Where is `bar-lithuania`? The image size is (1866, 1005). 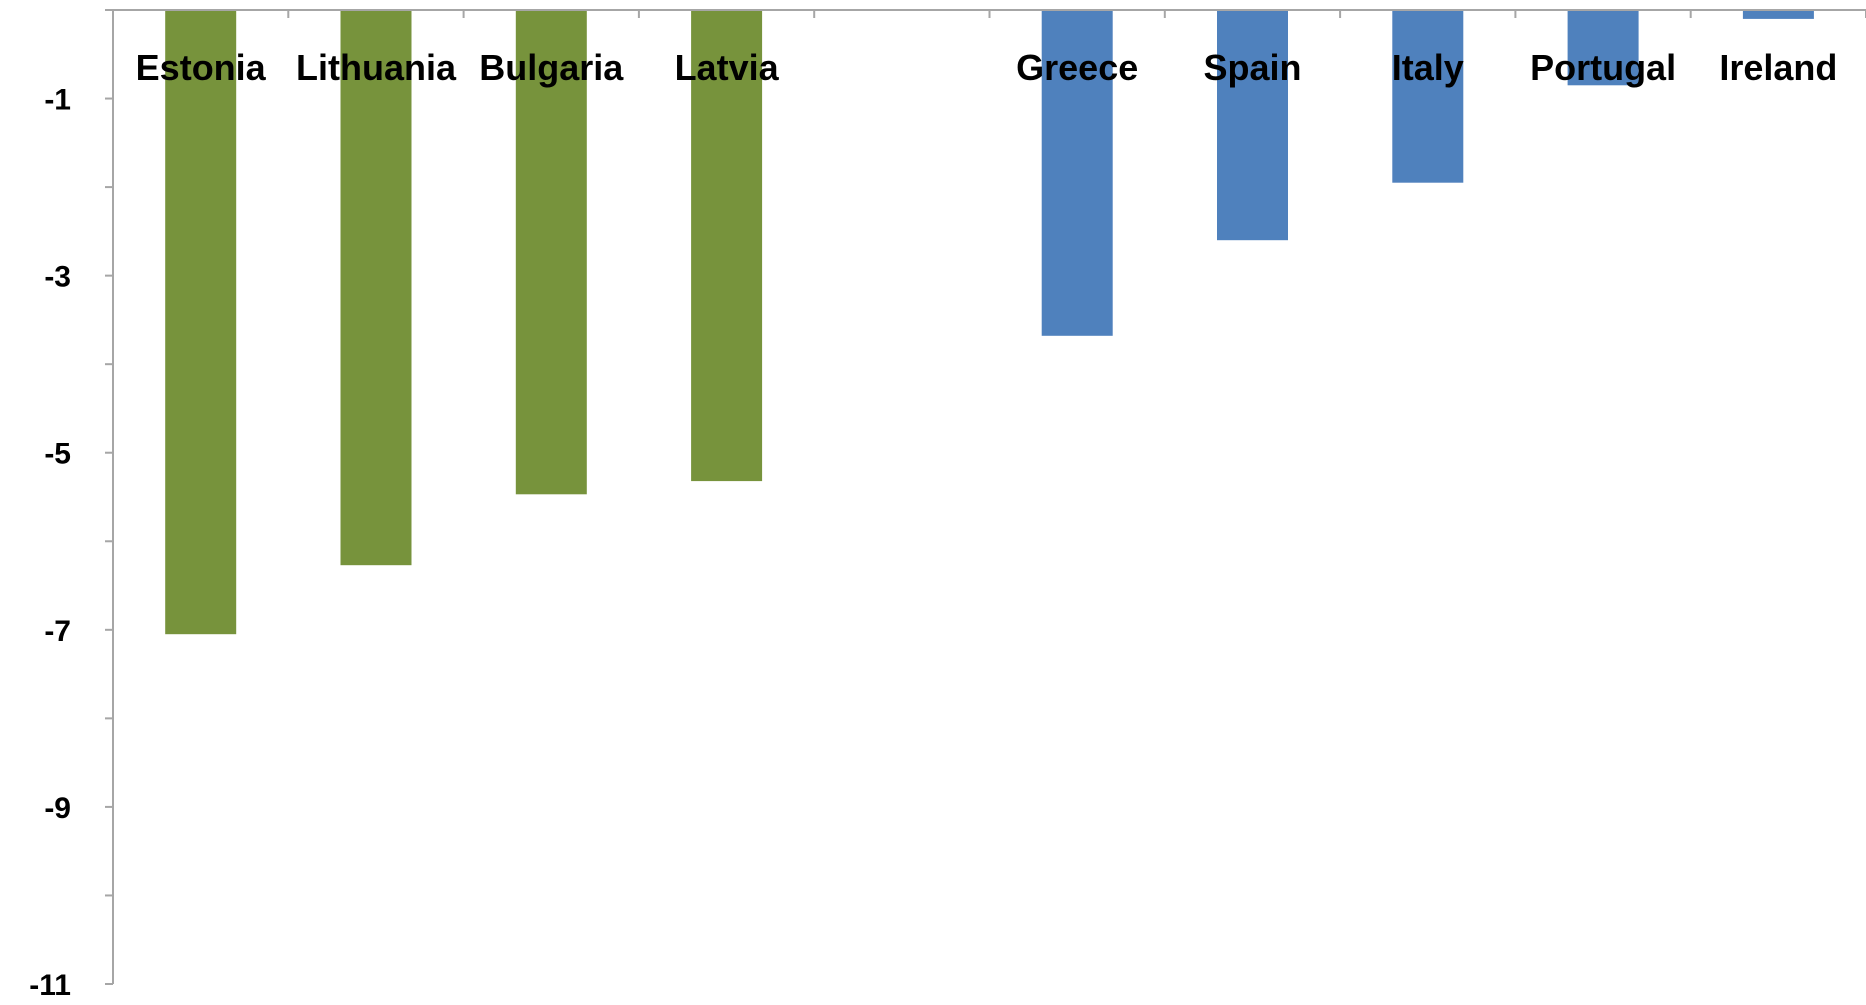
bar-lithuania is located at coordinates (376, 288).